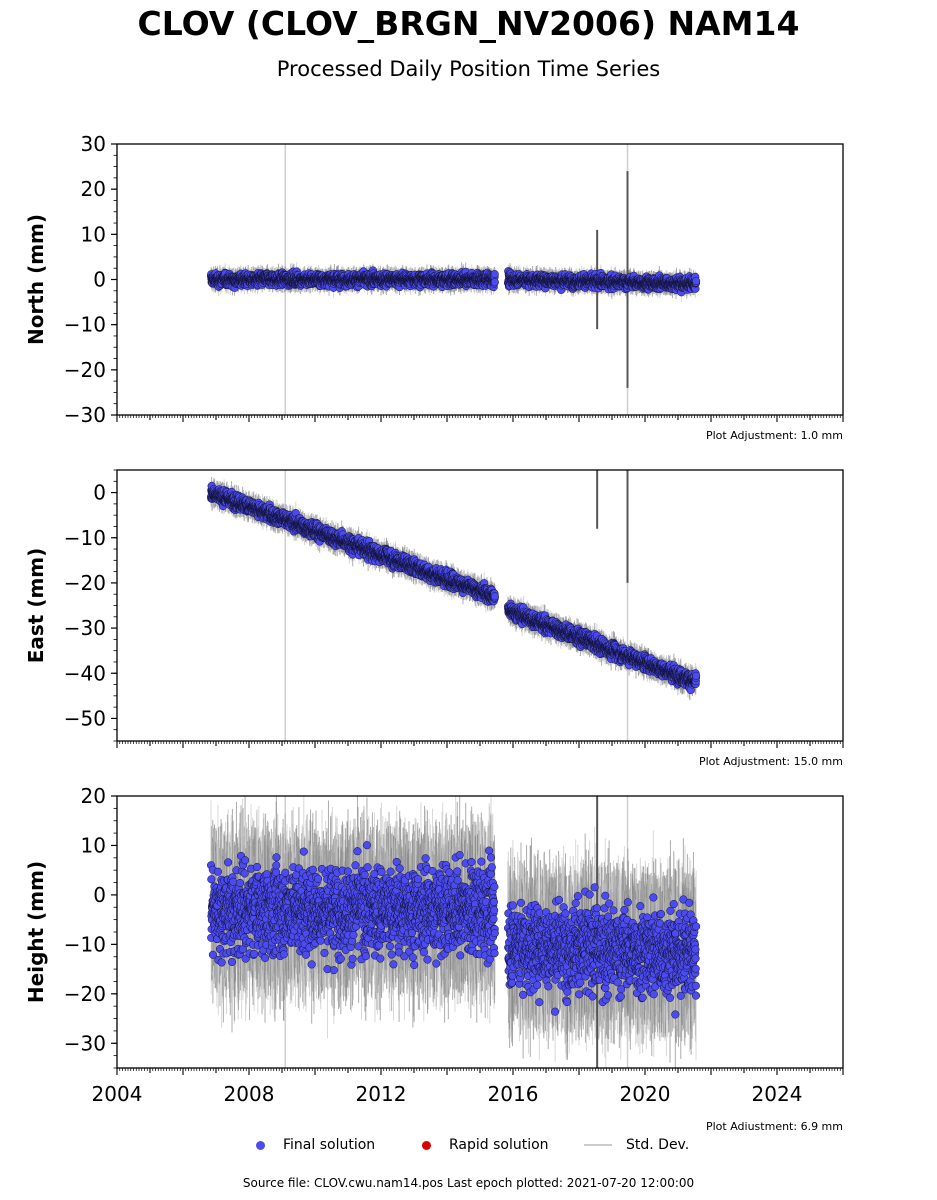 Image resolution: width=937 pixels, height=1200 pixels. Describe the element at coordinates (468, 23) in the screenshot. I see `page-title: CLOV (CLOV_BRGN_NV2006) NAM14` at that location.